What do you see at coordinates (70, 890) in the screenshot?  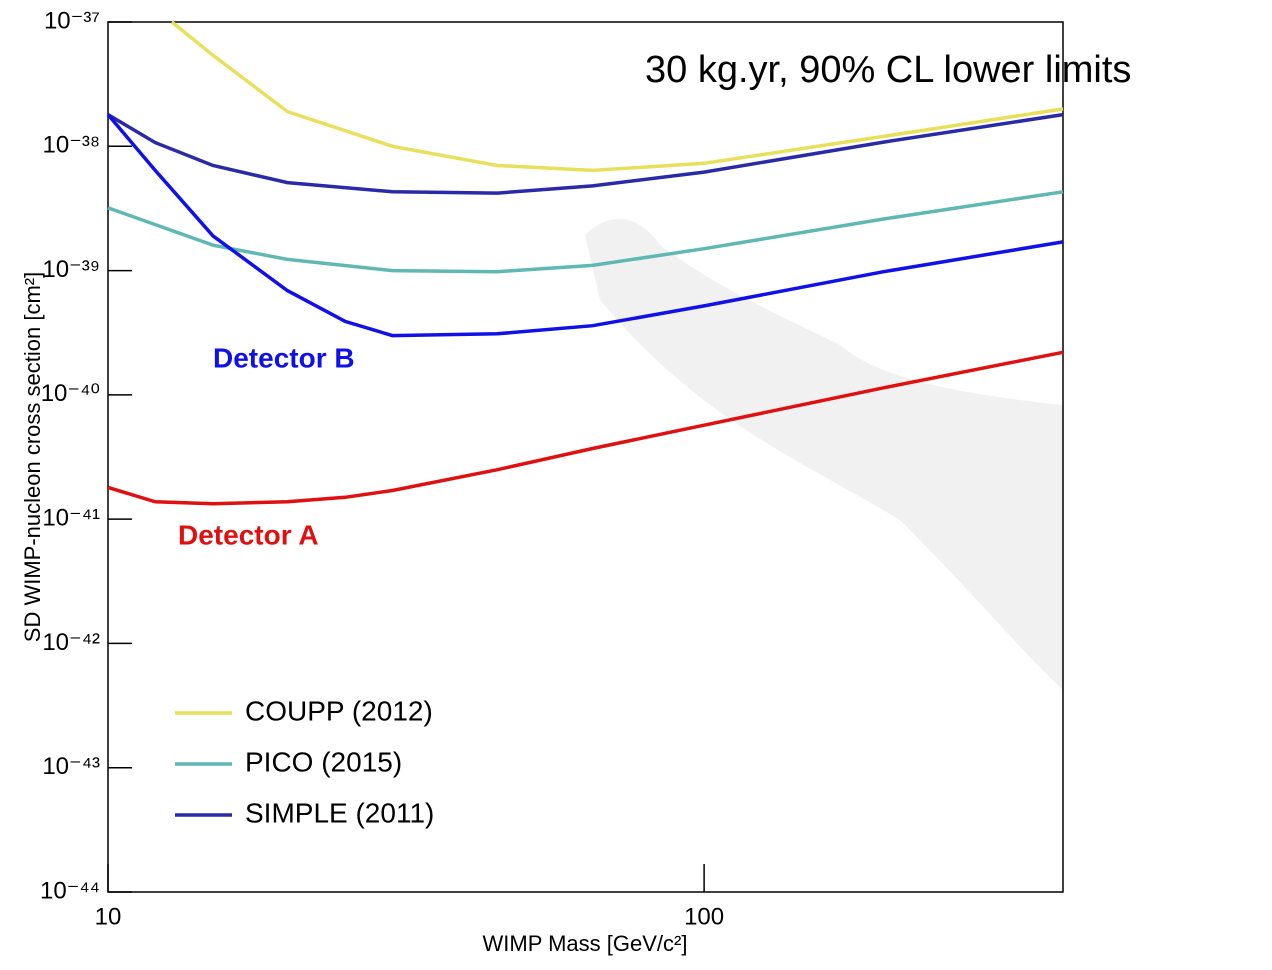 I see `y-tick-label: 10⁻⁴⁴` at bounding box center [70, 890].